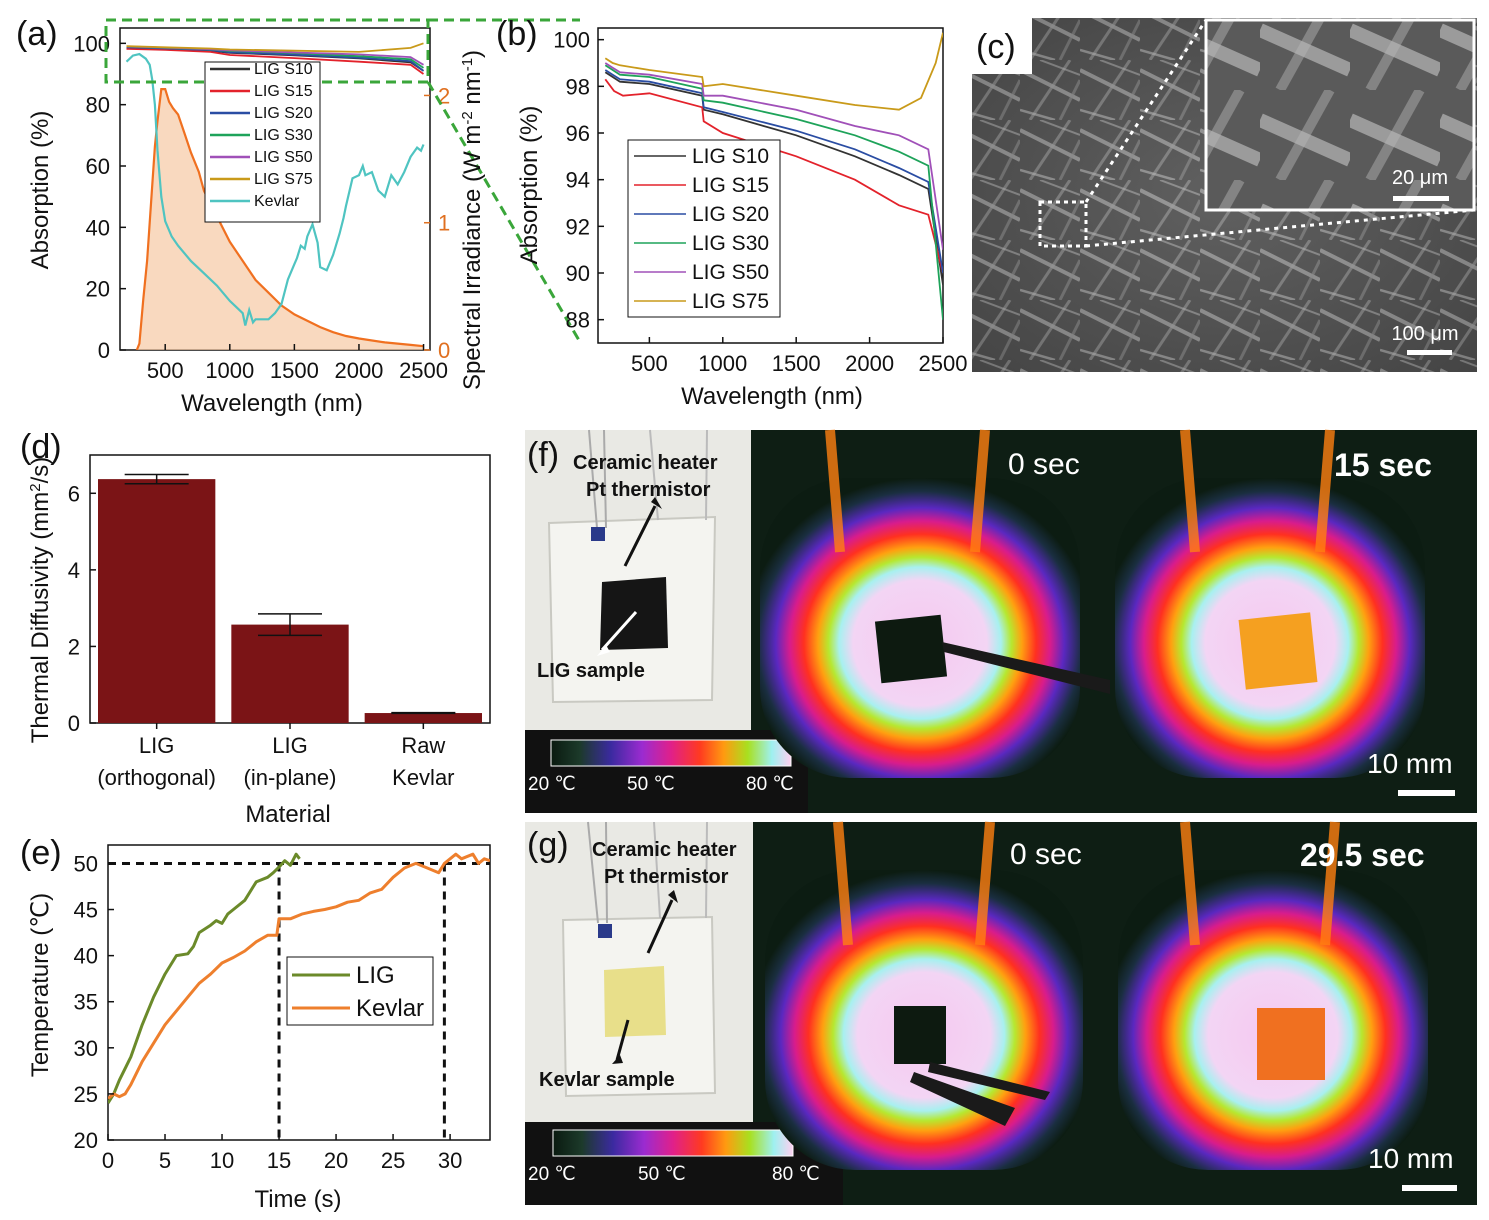  Describe the element at coordinates (444, 350) in the screenshot. I see `panel-a-y2tick-label: 0` at that location.